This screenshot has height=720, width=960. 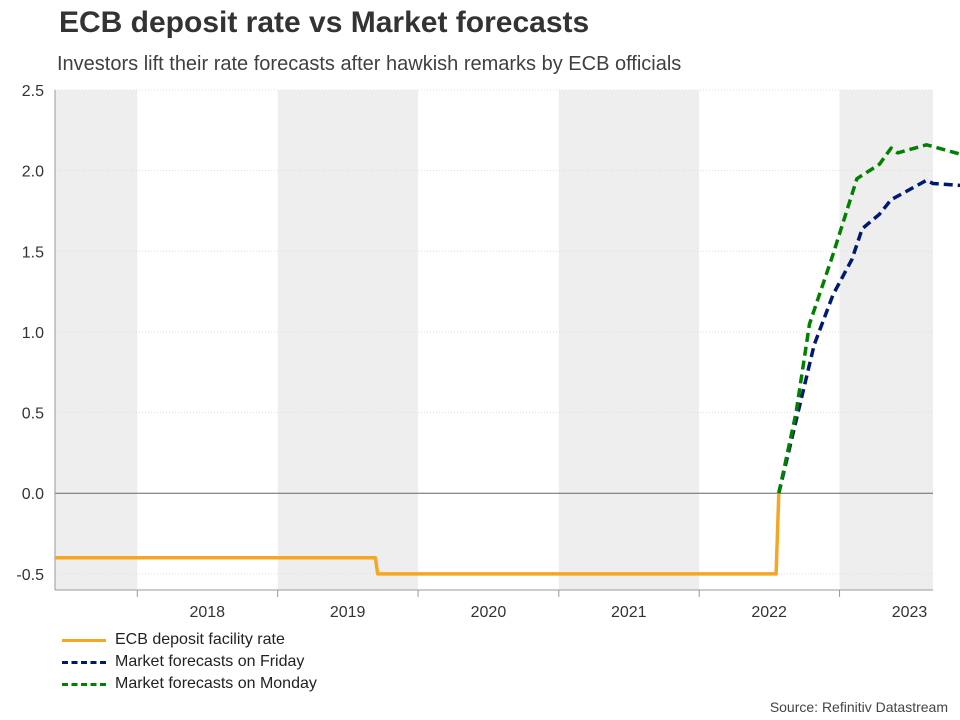 I want to click on legend-label-friday: Market forecasts on Friday, so click(x=210, y=661).